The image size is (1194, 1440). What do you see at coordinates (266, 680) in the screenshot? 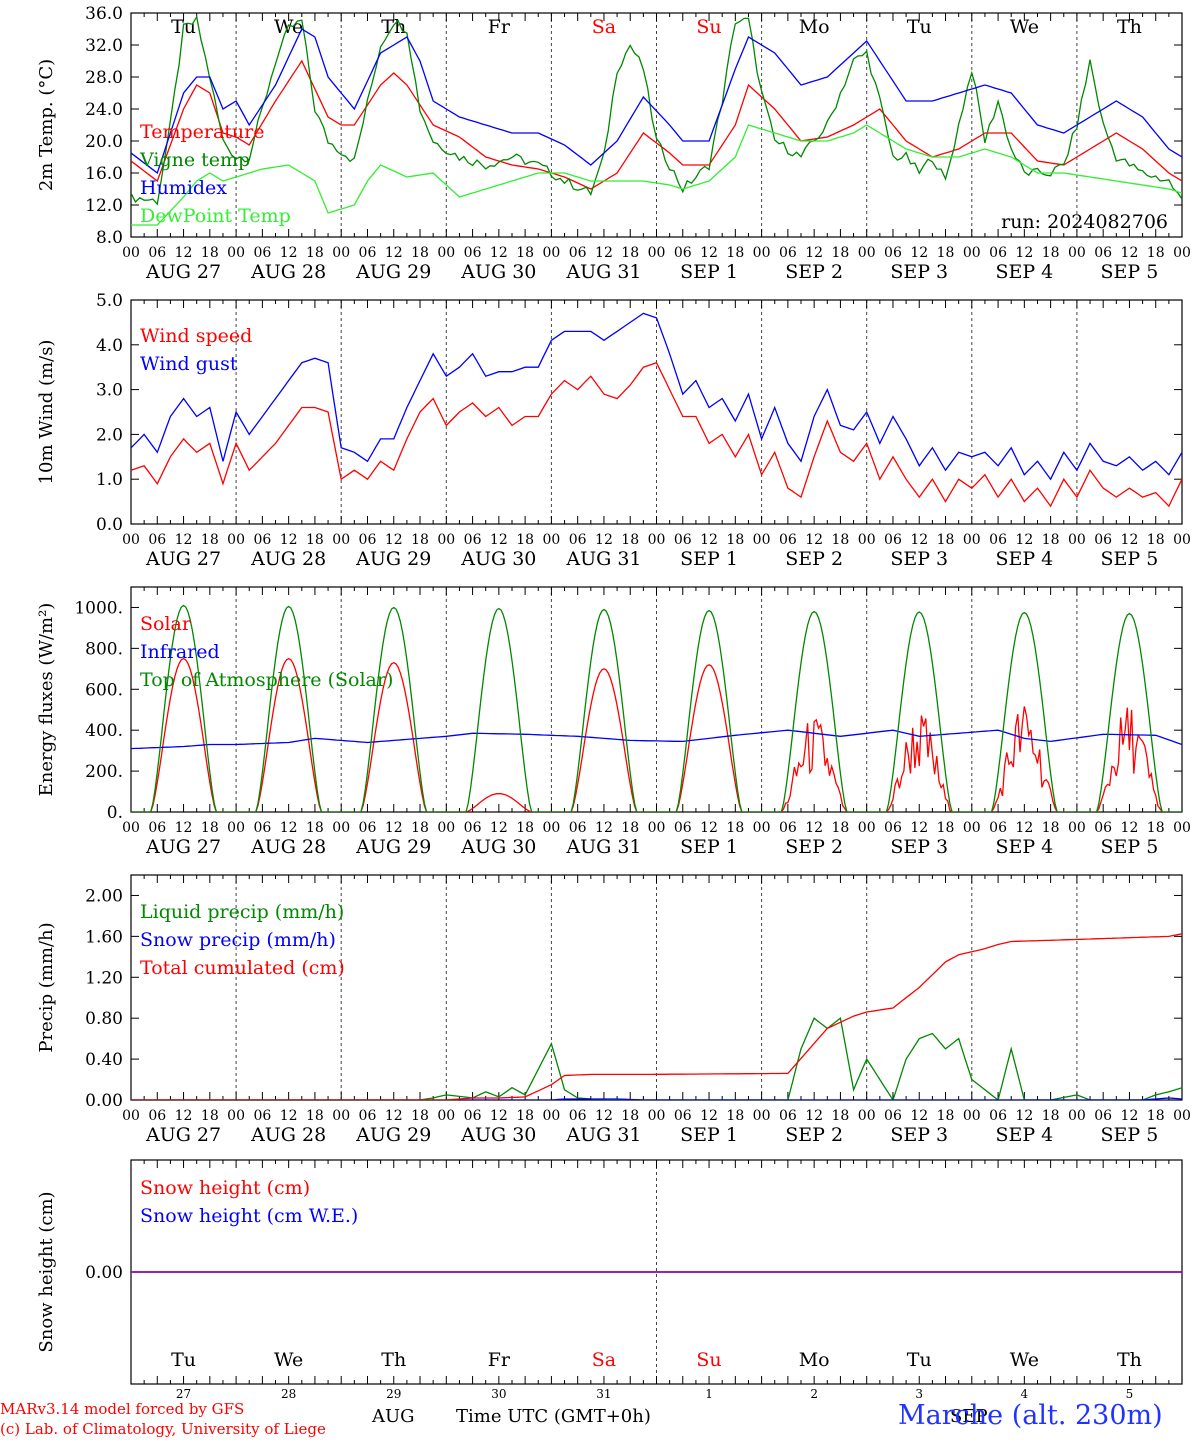
I see `legend-entry: Top of Atmosphere (Solar)` at bounding box center [266, 680].